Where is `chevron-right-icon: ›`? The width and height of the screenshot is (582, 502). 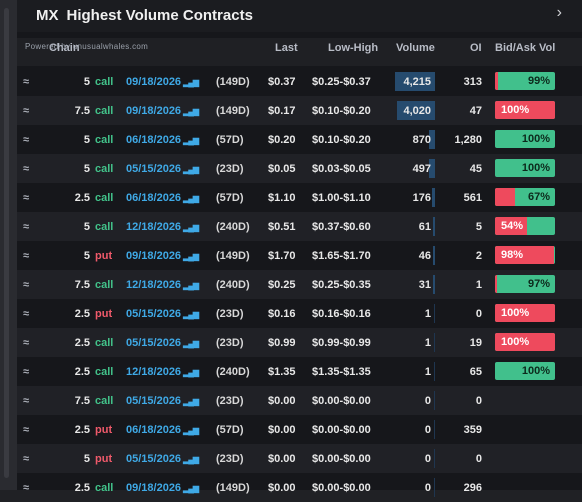 chevron-right-icon: › is located at coordinates (559, 12).